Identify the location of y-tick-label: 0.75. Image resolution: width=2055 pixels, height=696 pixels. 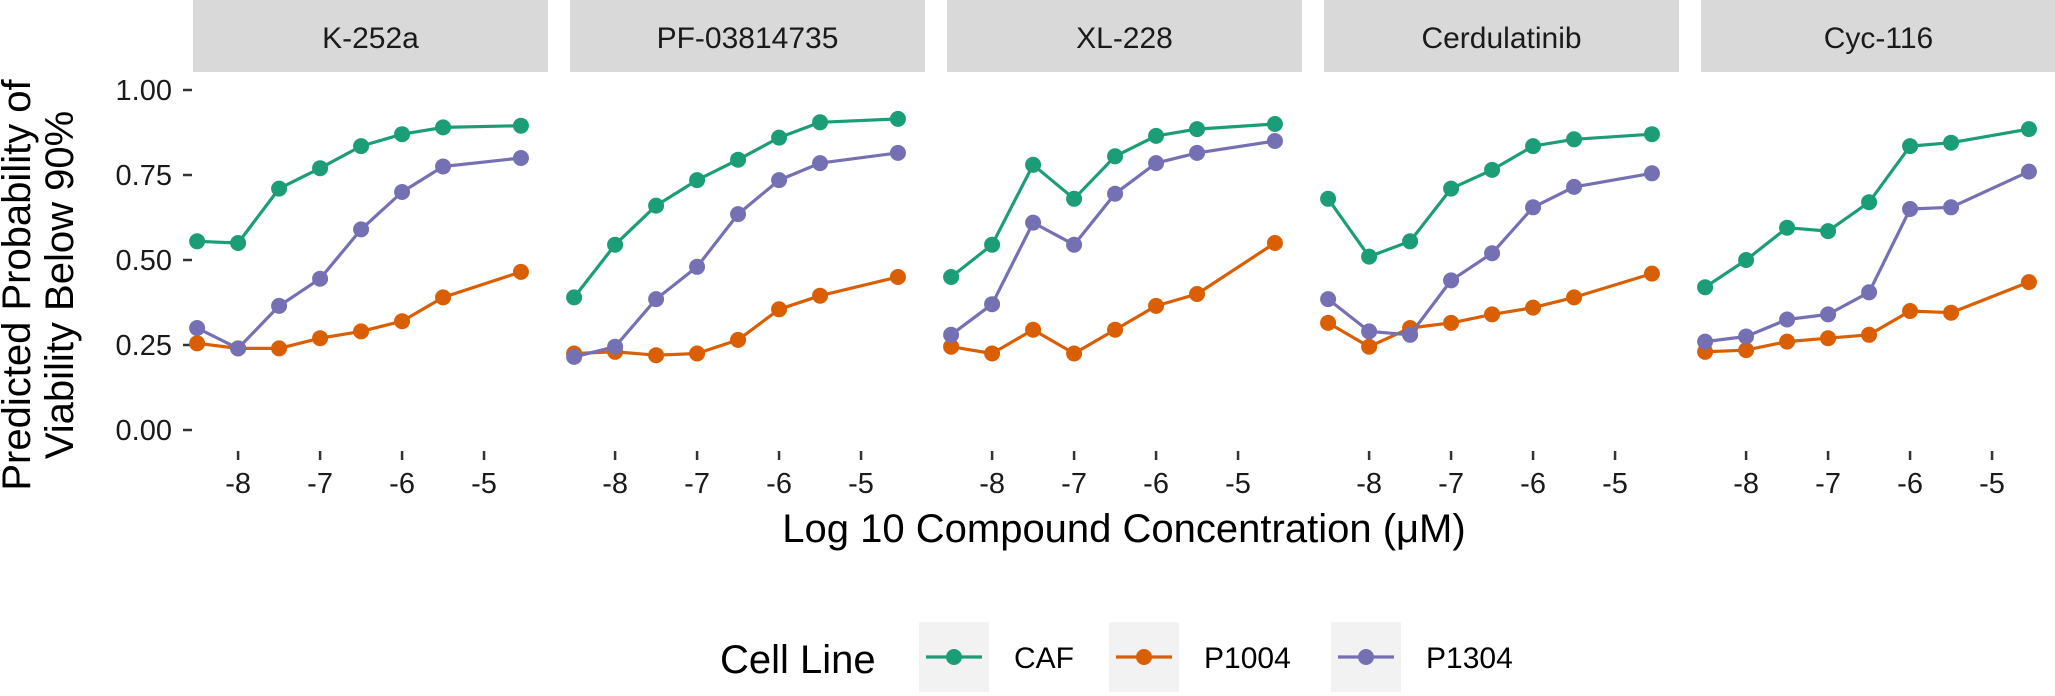
(144, 176).